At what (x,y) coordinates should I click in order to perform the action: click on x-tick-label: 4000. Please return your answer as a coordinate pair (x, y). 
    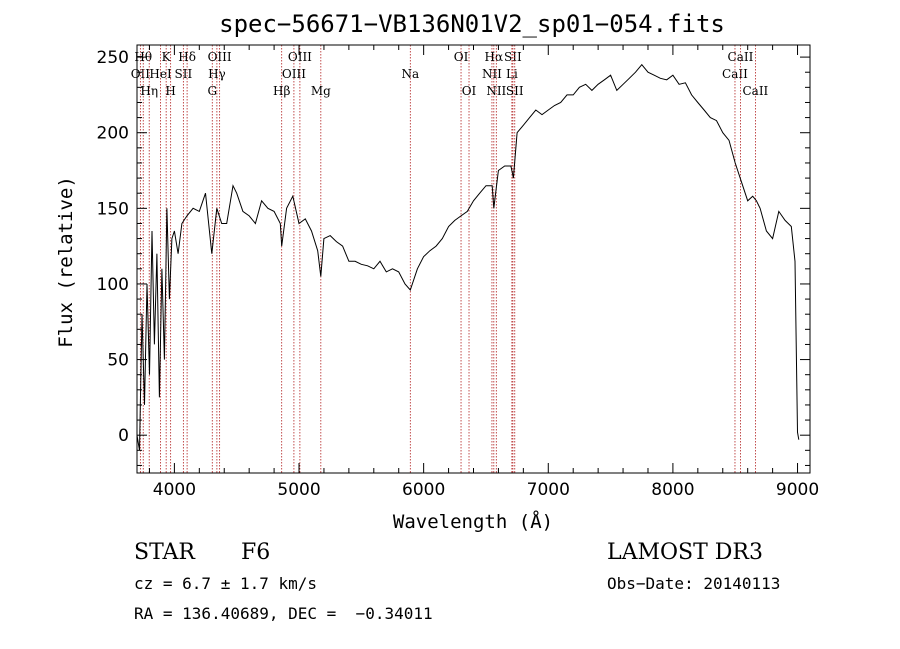
    Looking at the image, I should click on (174, 490).